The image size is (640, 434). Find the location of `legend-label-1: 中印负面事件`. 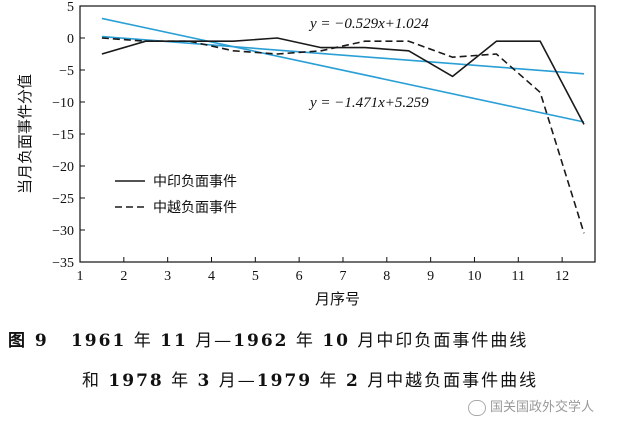

legend-label-1: 中印负面事件 is located at coordinates (195, 182).